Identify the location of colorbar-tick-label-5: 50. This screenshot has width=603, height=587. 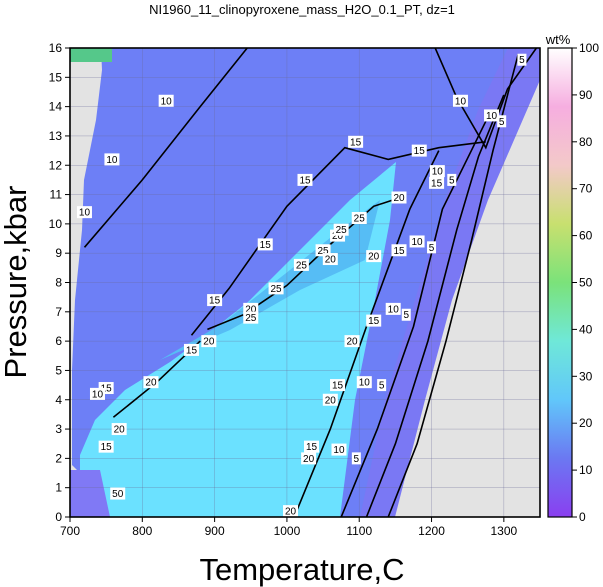
(586, 283).